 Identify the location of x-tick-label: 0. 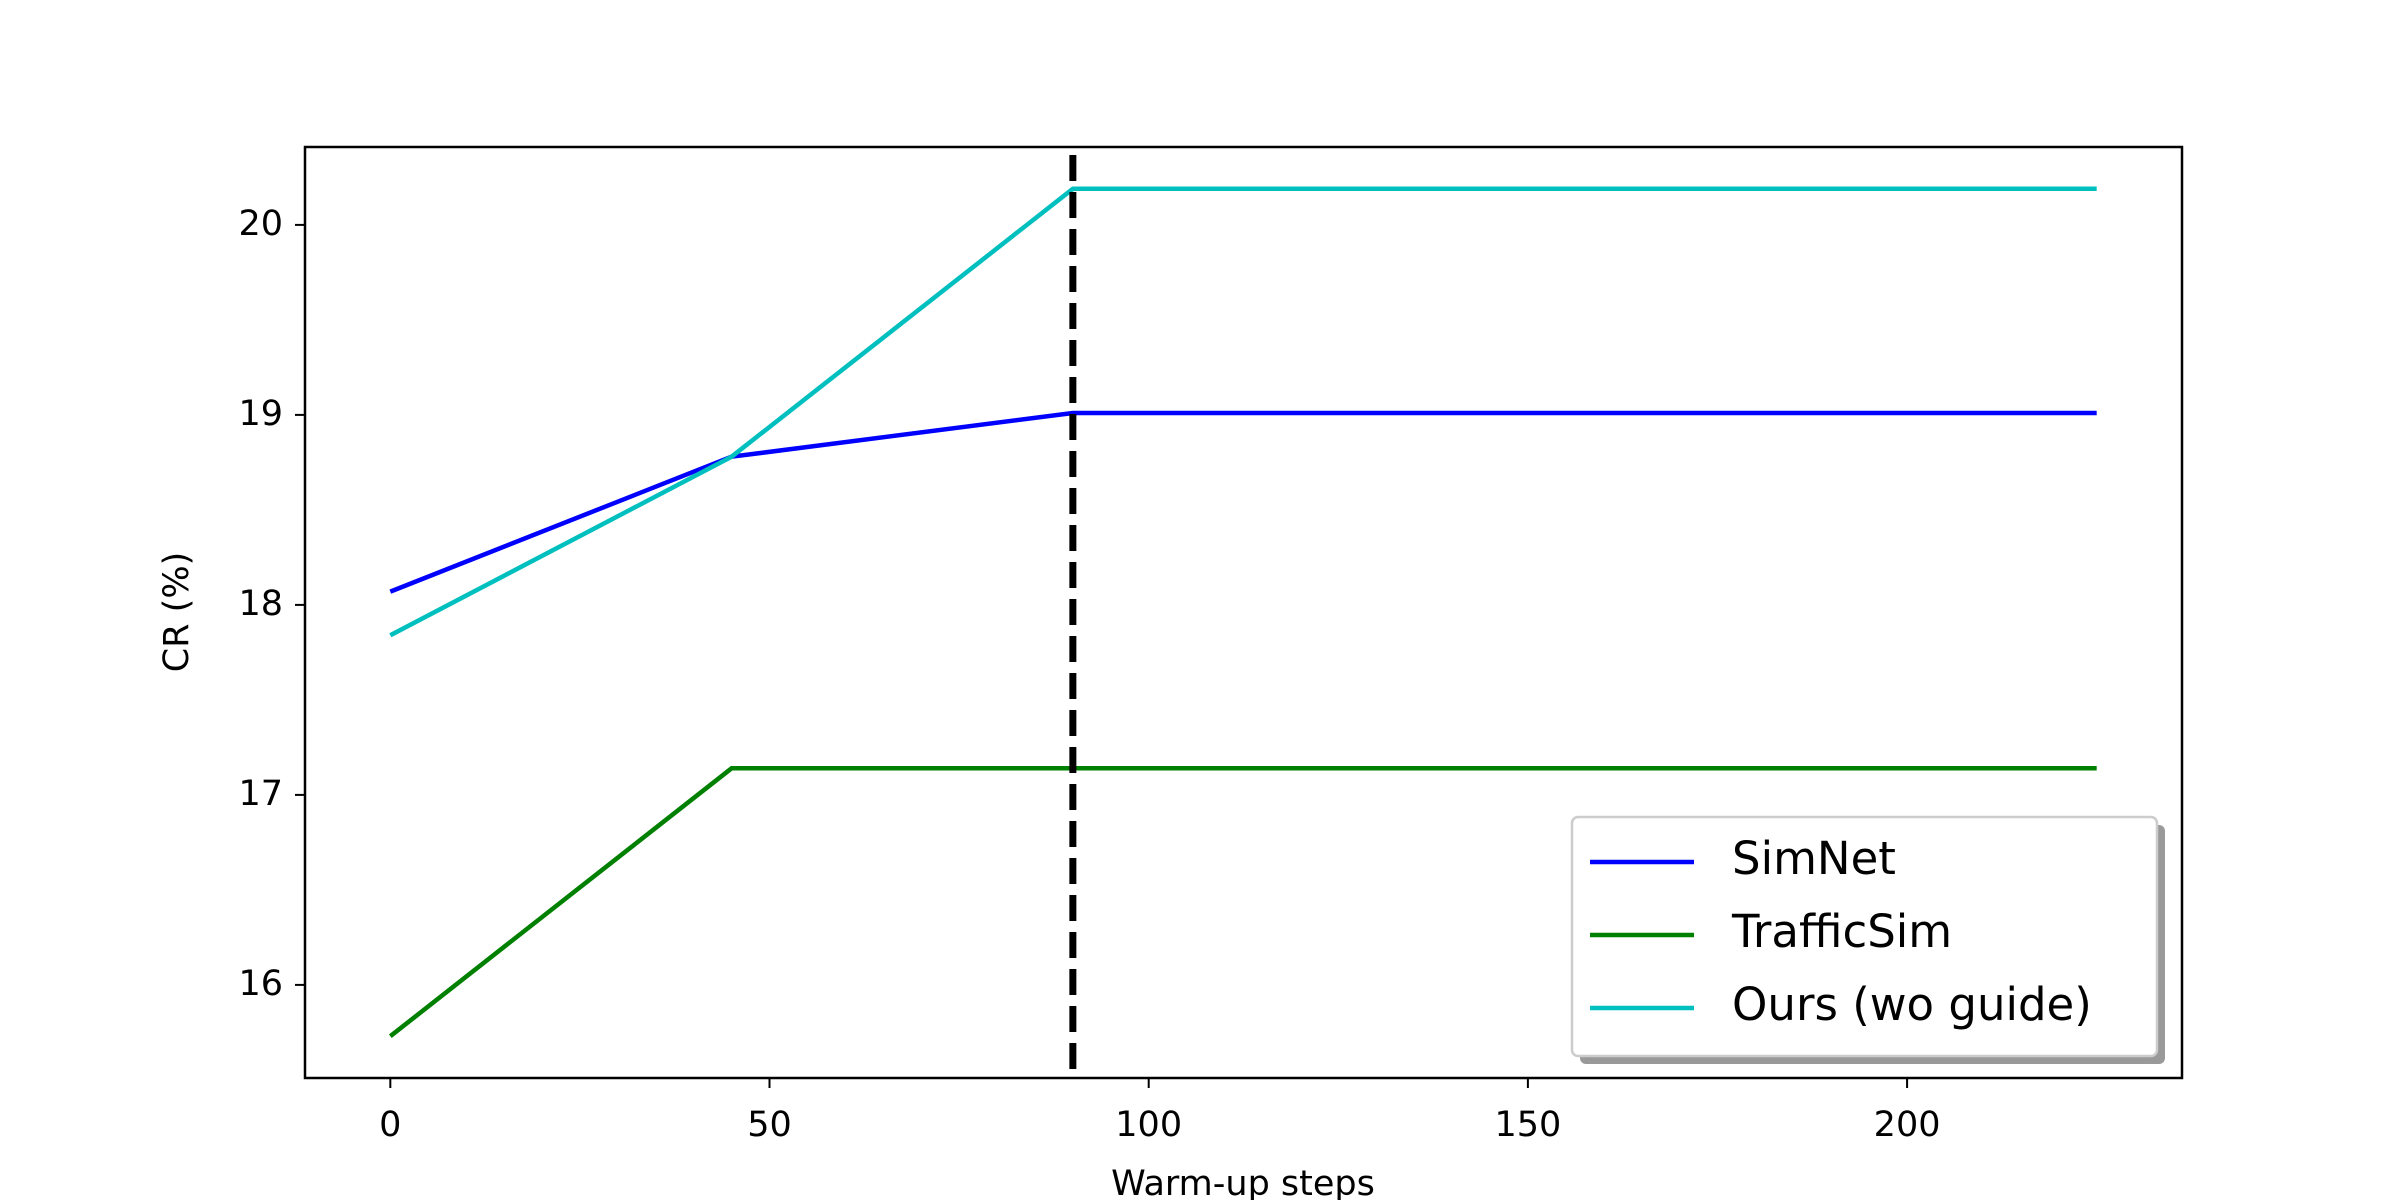
(390, 1125).